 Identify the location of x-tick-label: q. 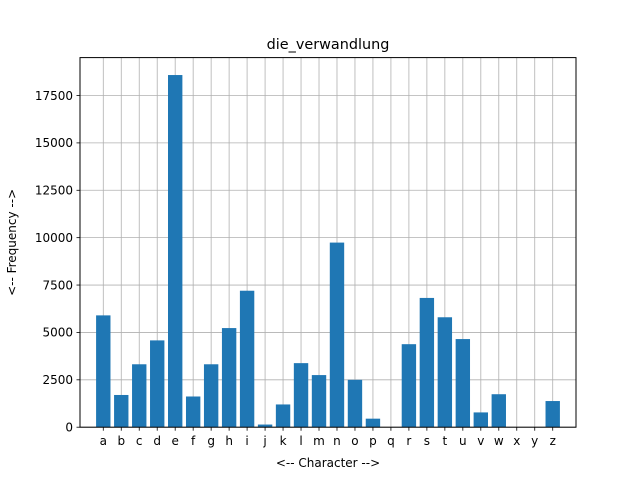
(391, 441).